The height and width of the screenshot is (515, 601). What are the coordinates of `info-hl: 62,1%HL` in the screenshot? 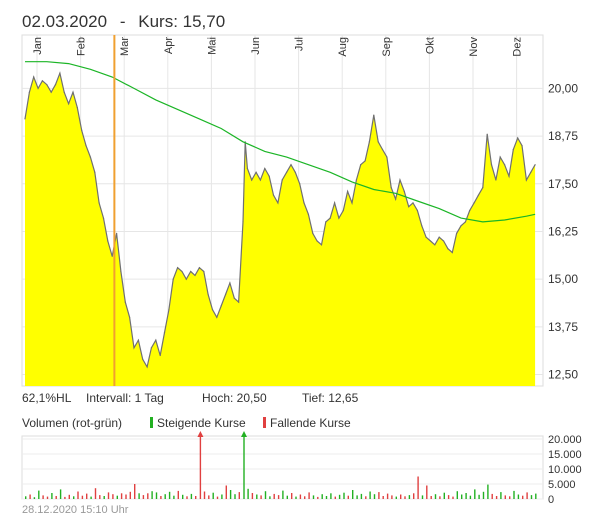 It's located at (47, 398).